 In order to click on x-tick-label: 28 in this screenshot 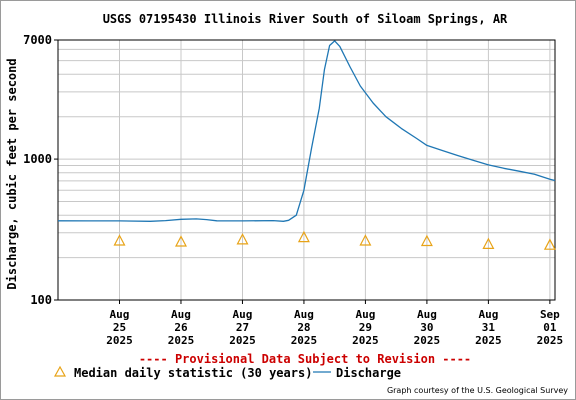, I will do `click(303, 327)`.